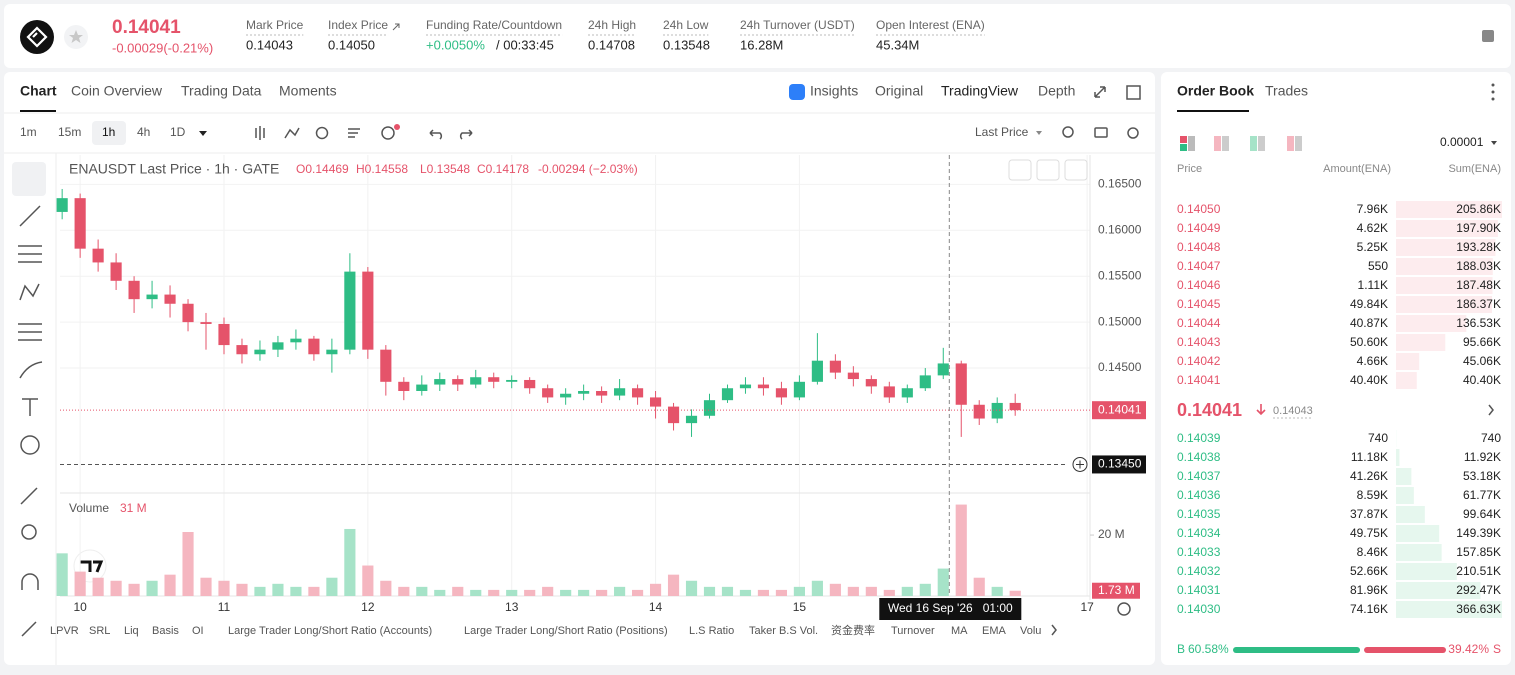 The image size is (1515, 675). What do you see at coordinates (913, 631) in the screenshot?
I see `indicator: Turnover` at bounding box center [913, 631].